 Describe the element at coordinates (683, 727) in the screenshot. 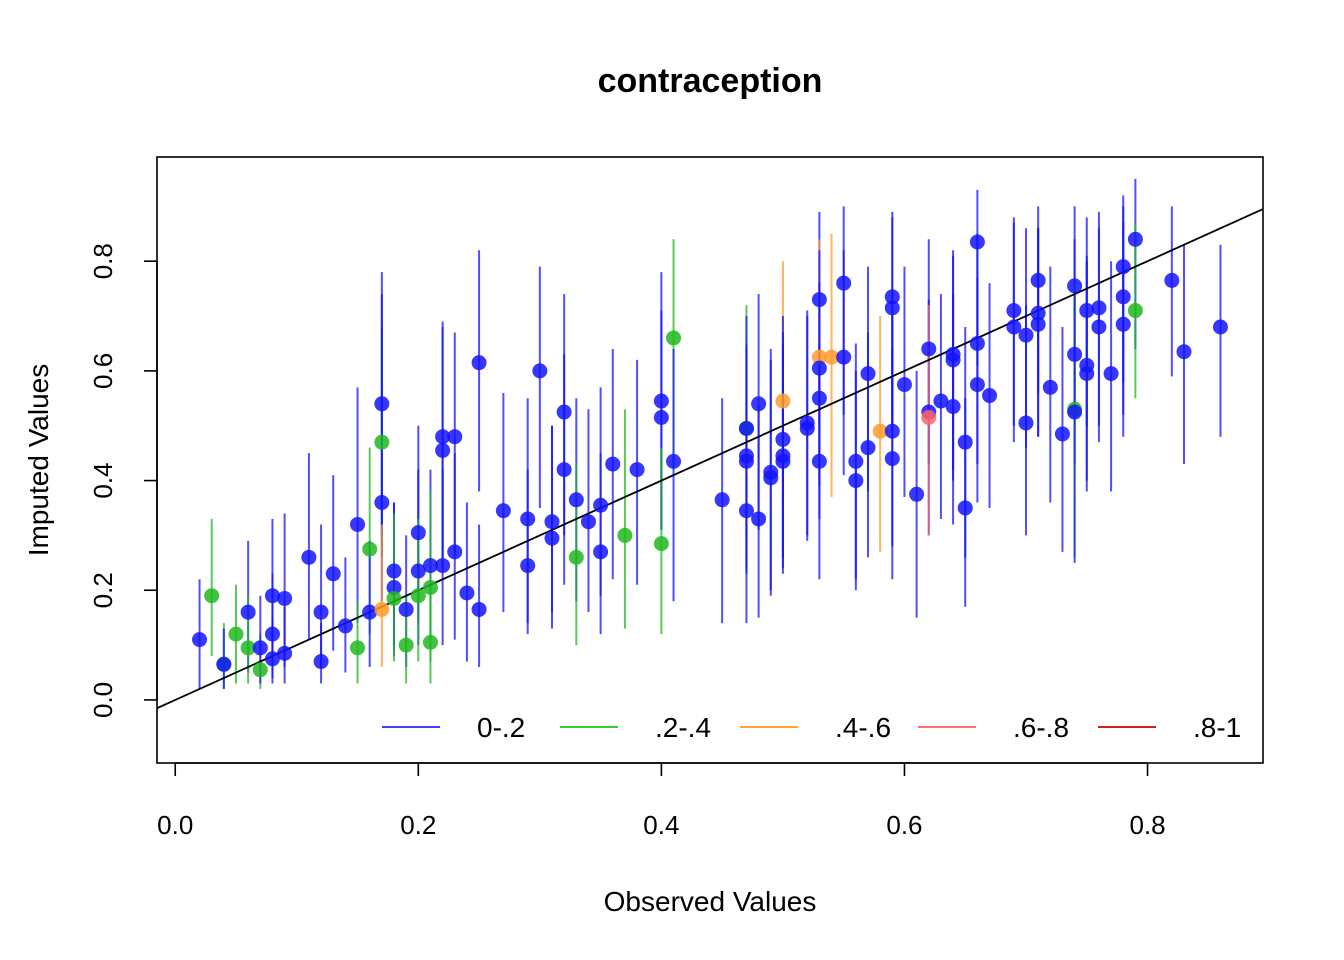

I see `legend-label: .2-.4` at that location.